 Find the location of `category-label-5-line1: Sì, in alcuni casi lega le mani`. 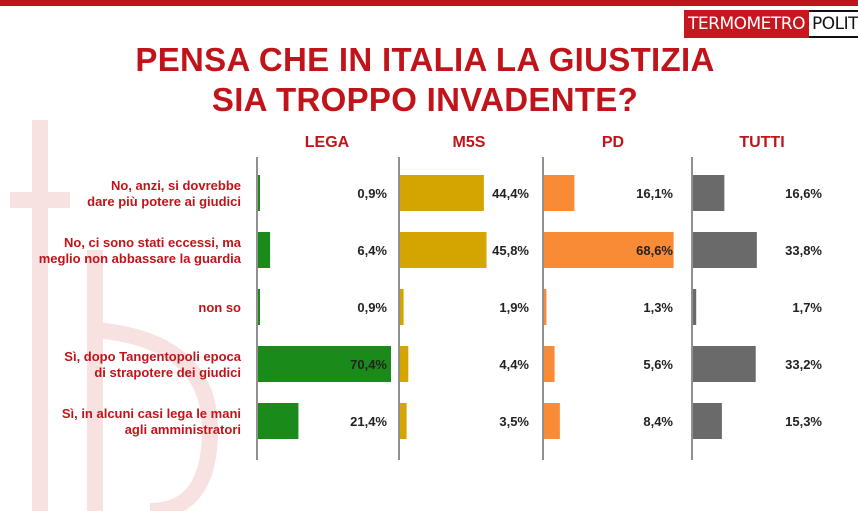

category-label-5-line1: Sì, in alcuni casi lega le mani is located at coordinates (151, 413).